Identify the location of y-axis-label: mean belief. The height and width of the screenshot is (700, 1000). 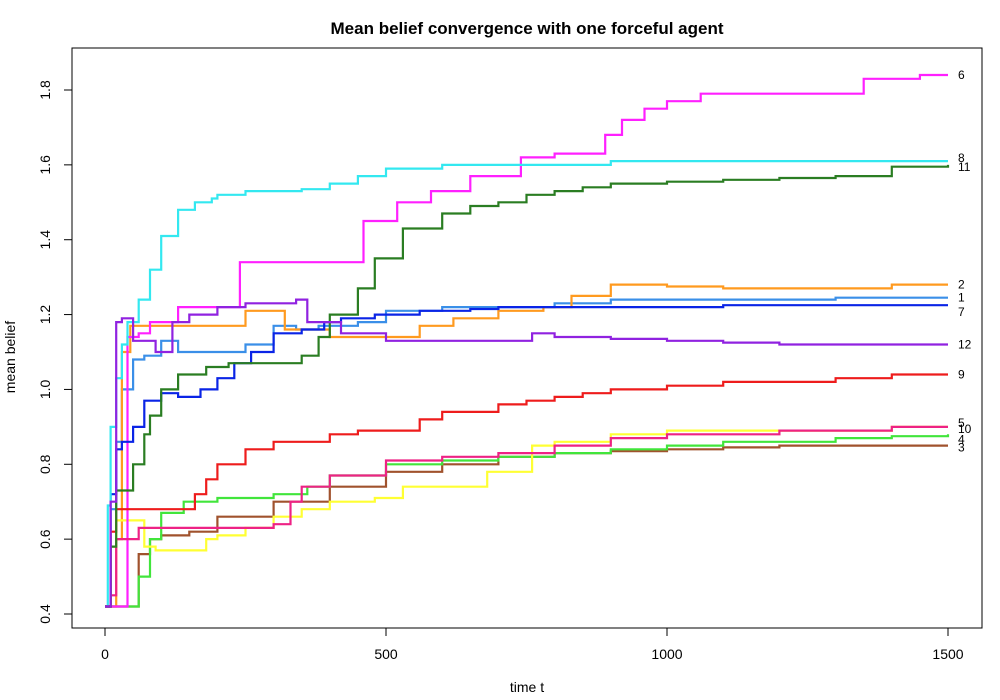
(10, 357).